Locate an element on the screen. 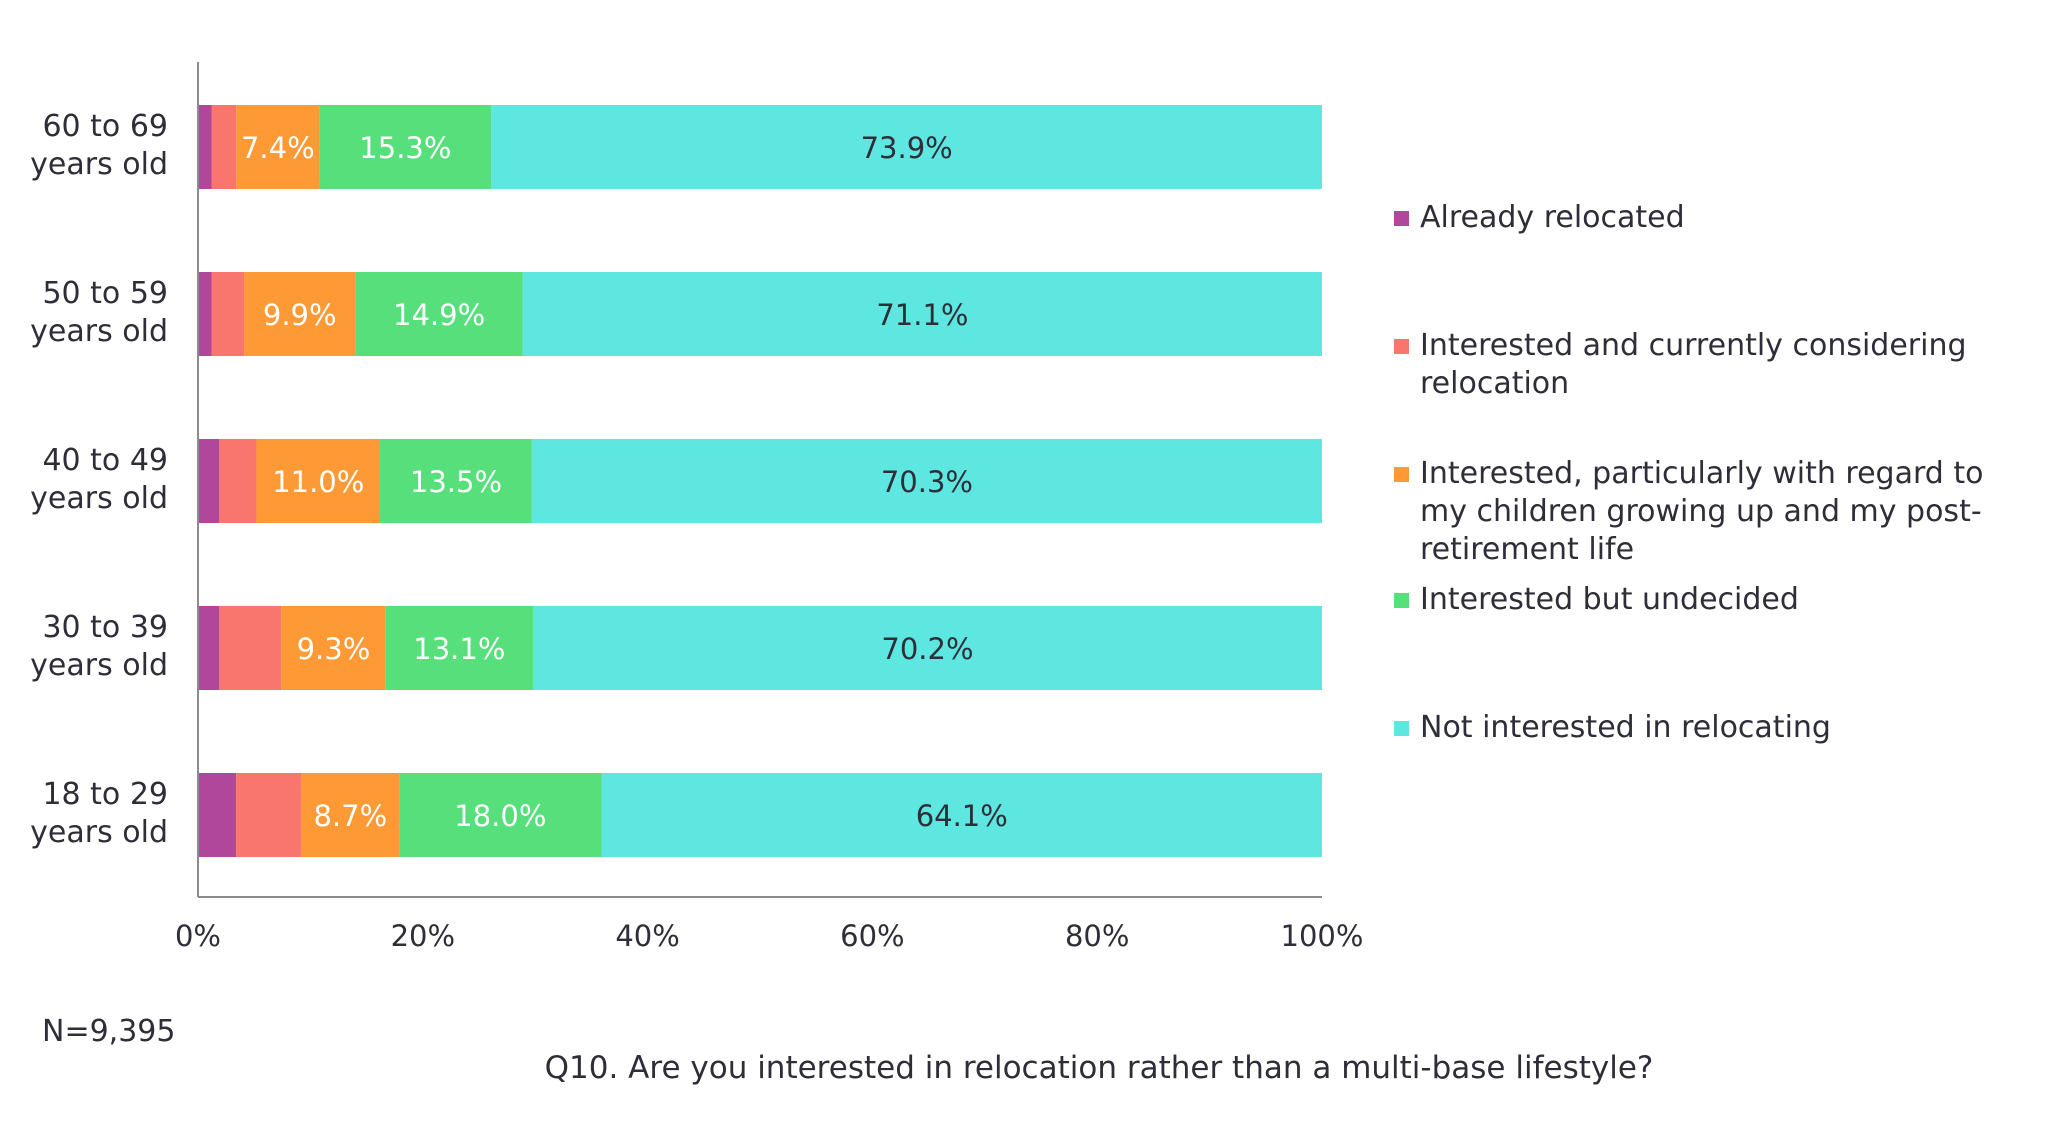 The height and width of the screenshot is (1145, 2048). legend-label: Interested but undecided is located at coordinates (1609, 599).